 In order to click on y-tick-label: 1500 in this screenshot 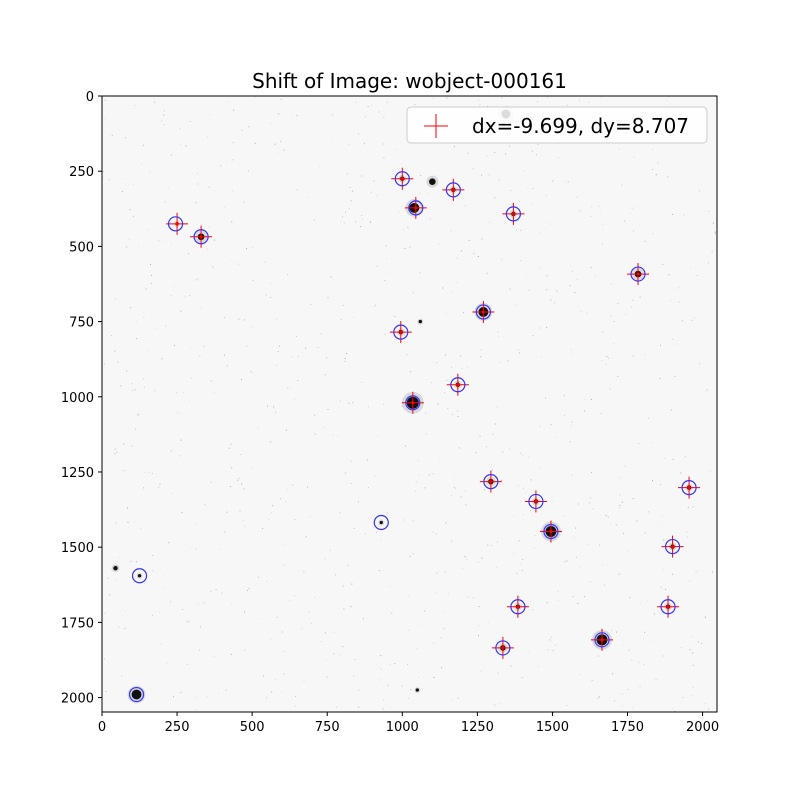, I will do `click(77, 548)`.